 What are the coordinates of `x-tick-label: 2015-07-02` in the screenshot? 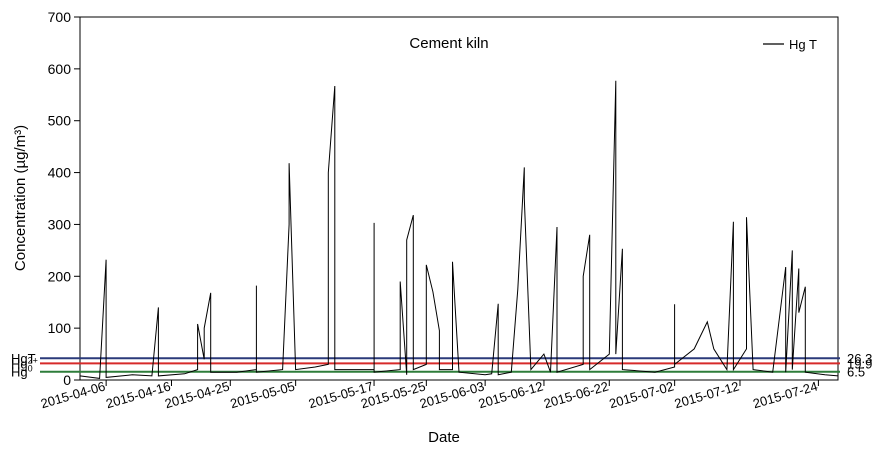 It's located at (641, 394).